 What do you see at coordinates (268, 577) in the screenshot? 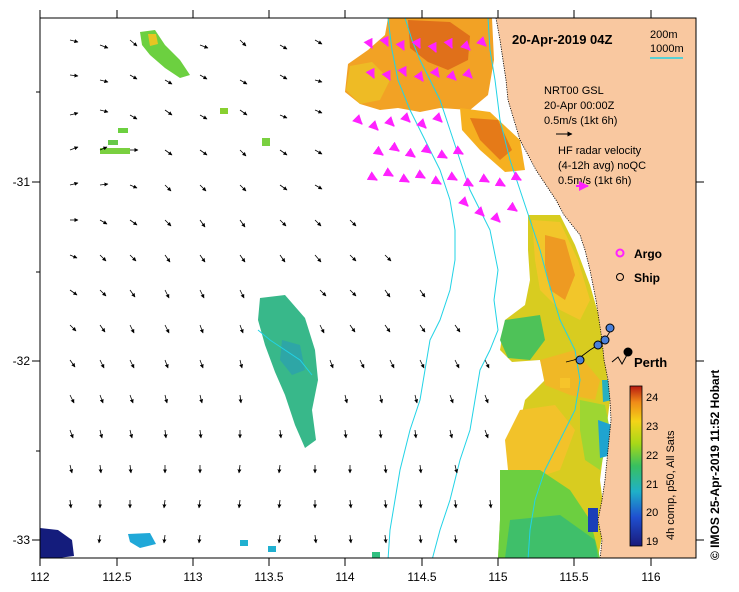
I see `x-tick-label: 113.5` at bounding box center [268, 577].